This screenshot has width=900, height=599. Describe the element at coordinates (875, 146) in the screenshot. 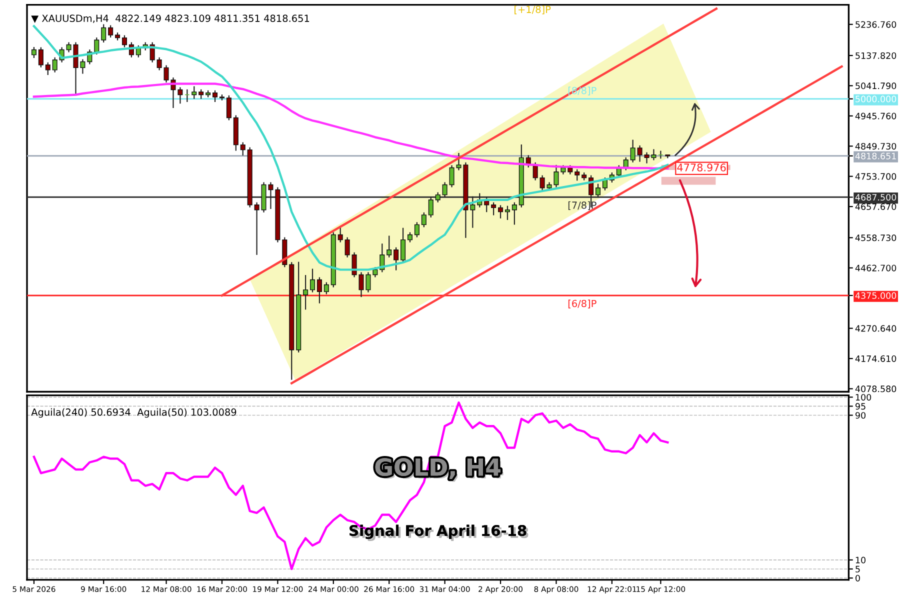

I see `y-tick-label: 4849.730` at that location.